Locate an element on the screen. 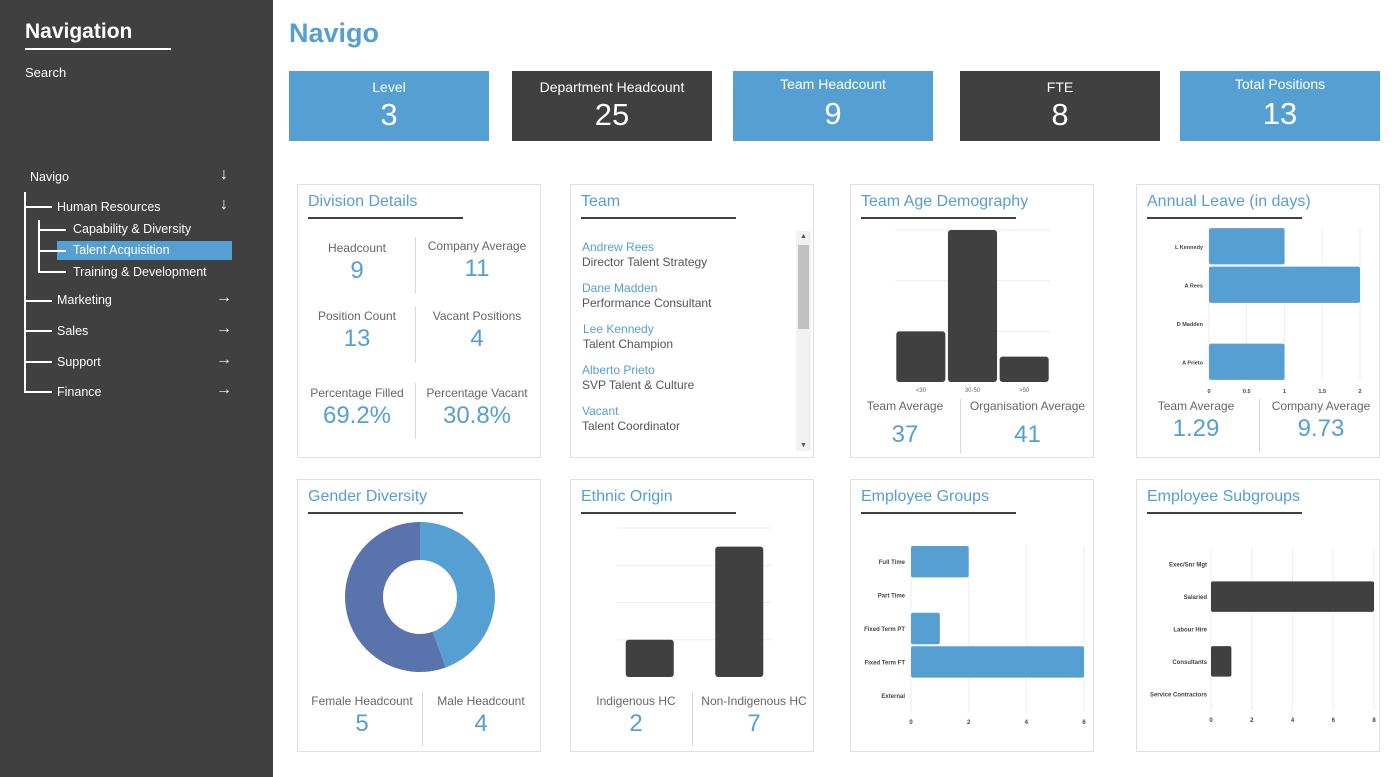  category-label: Fixed Term FT is located at coordinates (884, 663).